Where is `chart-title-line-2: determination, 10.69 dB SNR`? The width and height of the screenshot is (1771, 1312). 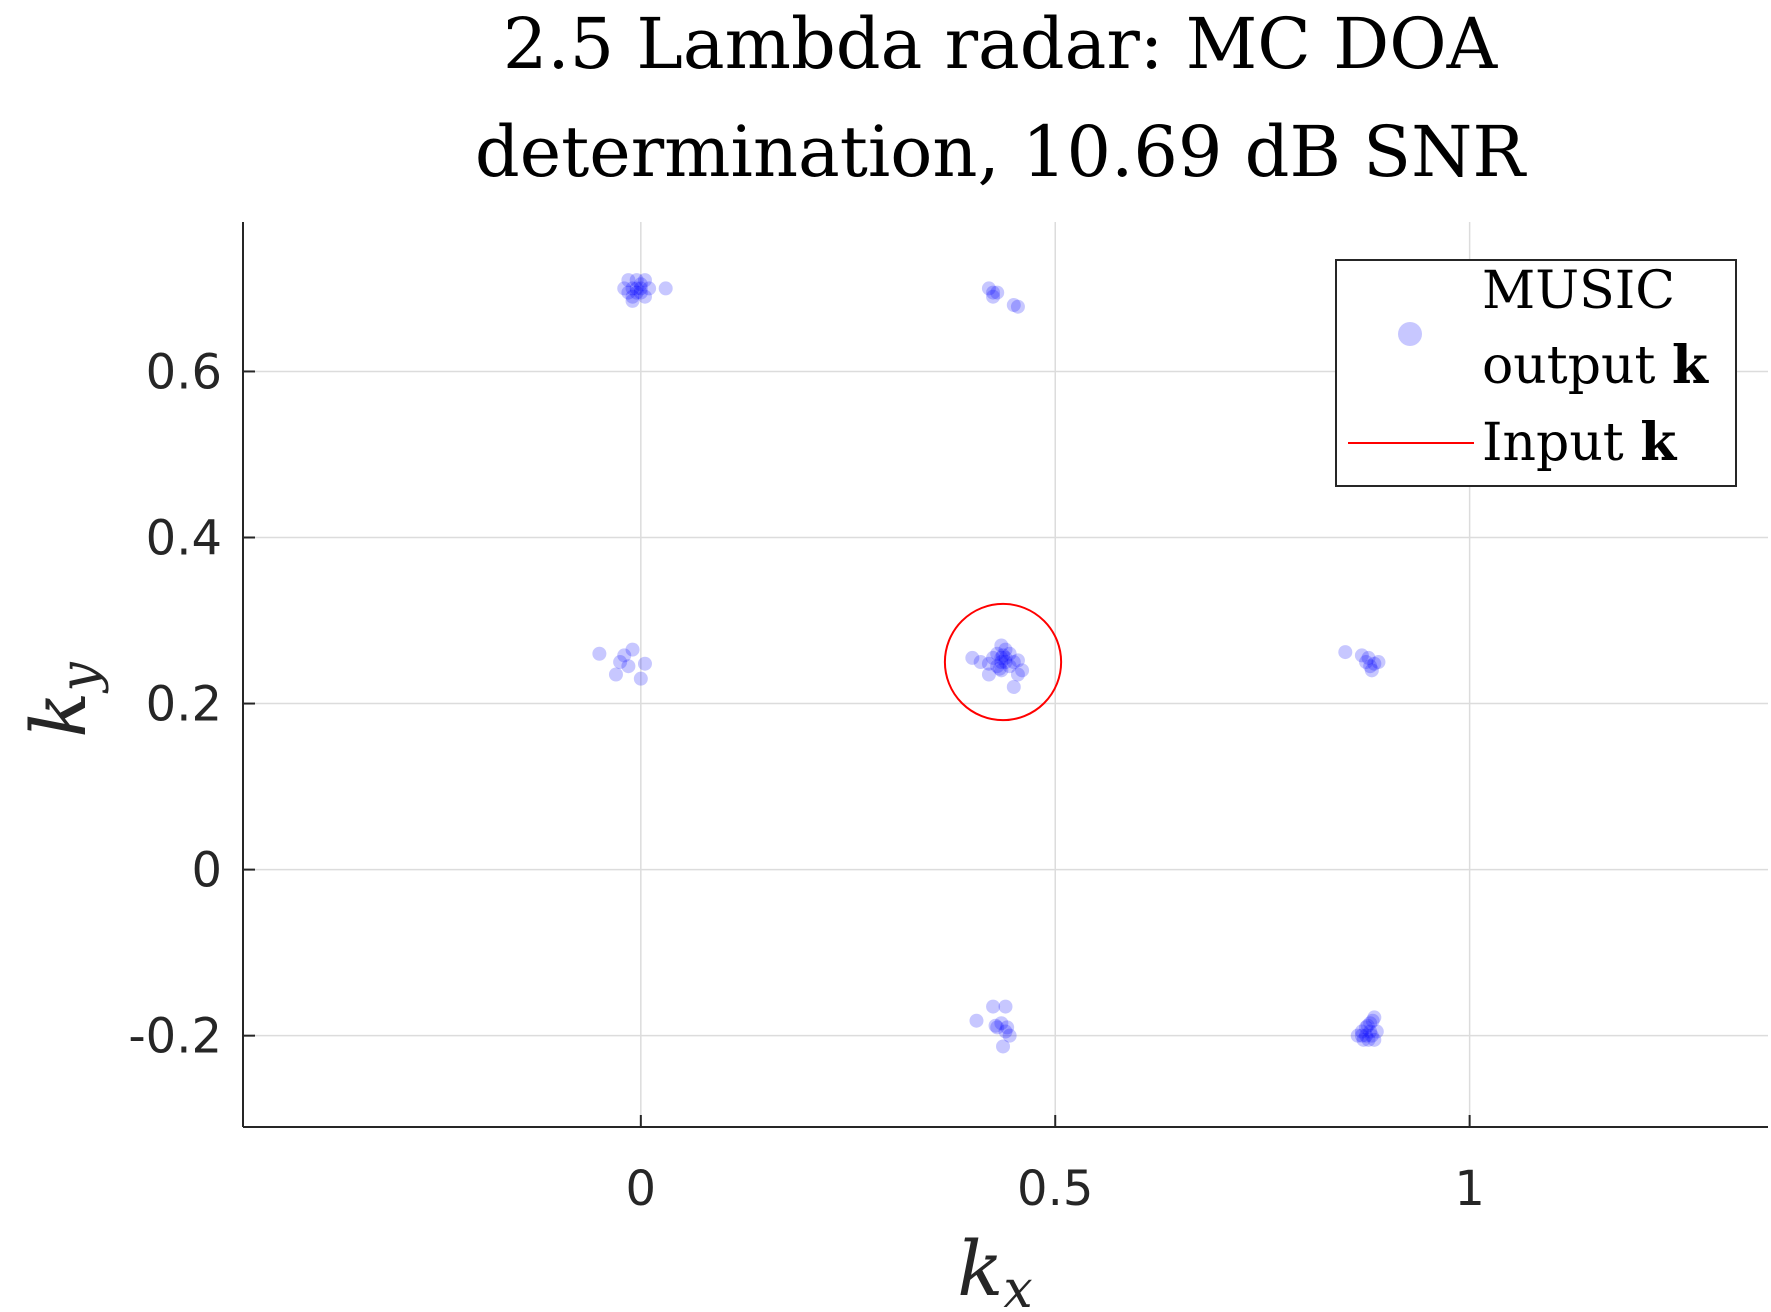 chart-title-line-2: determination, 10.69 dB SNR is located at coordinates (1001, 152).